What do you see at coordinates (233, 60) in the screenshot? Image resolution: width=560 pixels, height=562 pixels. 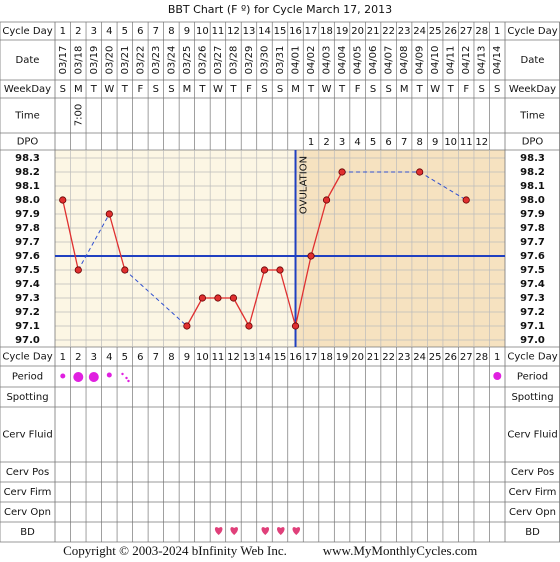 I see `date: 03/28` at bounding box center [233, 60].